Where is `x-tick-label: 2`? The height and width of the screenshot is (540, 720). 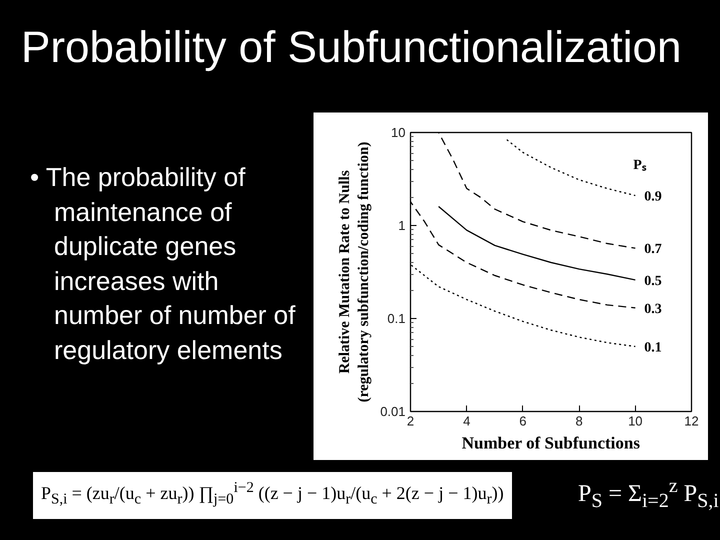 x-tick-label: 2 is located at coordinates (410, 421).